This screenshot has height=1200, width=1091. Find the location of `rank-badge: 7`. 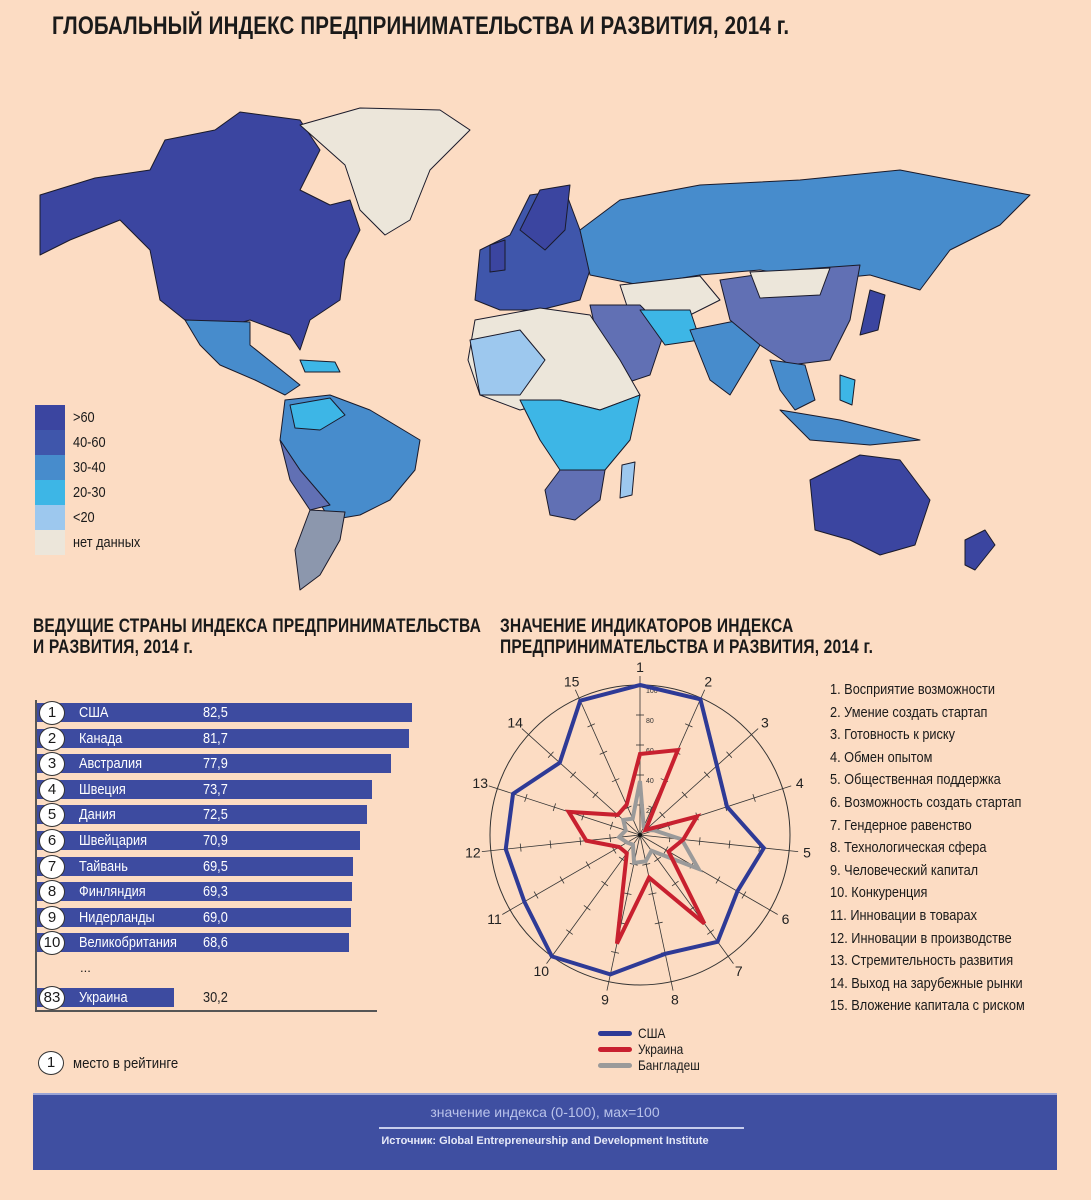

rank-badge: 7 is located at coordinates (52, 866).